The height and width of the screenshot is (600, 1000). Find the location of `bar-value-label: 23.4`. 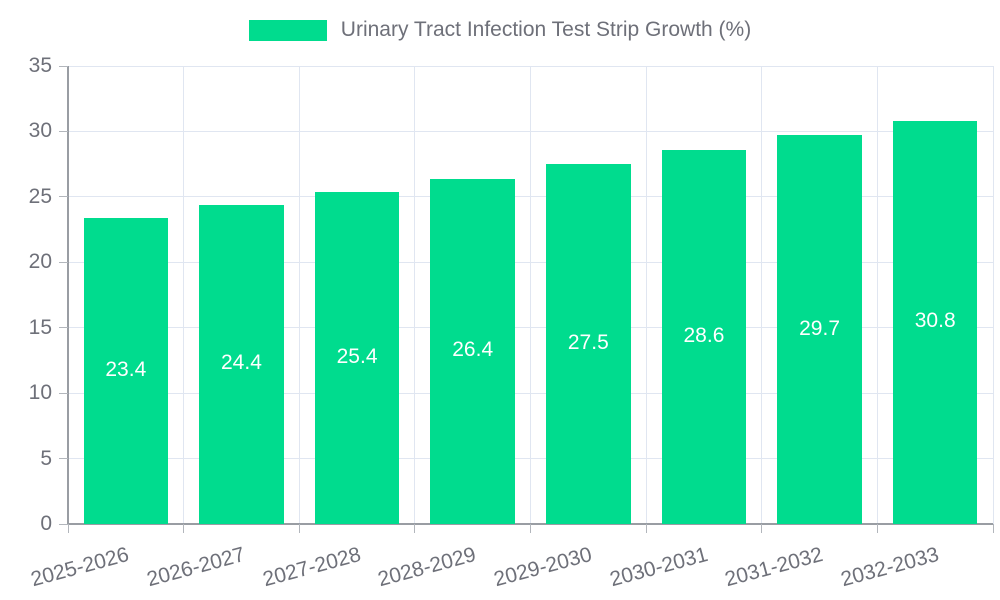

bar-value-label: 23.4 is located at coordinates (126, 369).